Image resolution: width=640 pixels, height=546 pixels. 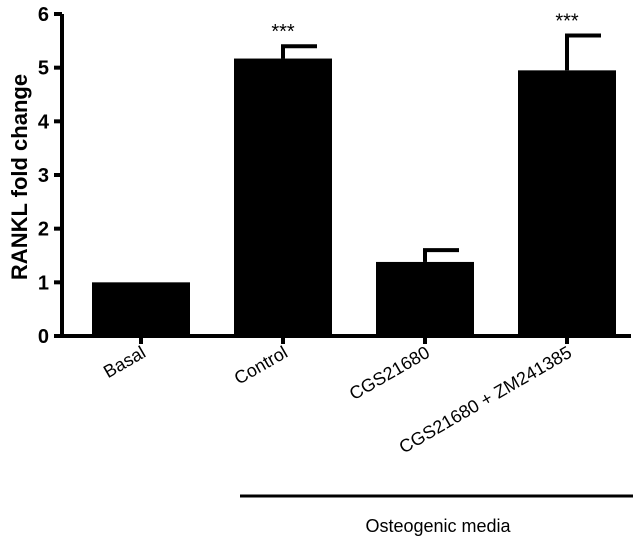 I want to click on y-axis: 0 1 2 3 4 5 6, so click(x=51, y=176).